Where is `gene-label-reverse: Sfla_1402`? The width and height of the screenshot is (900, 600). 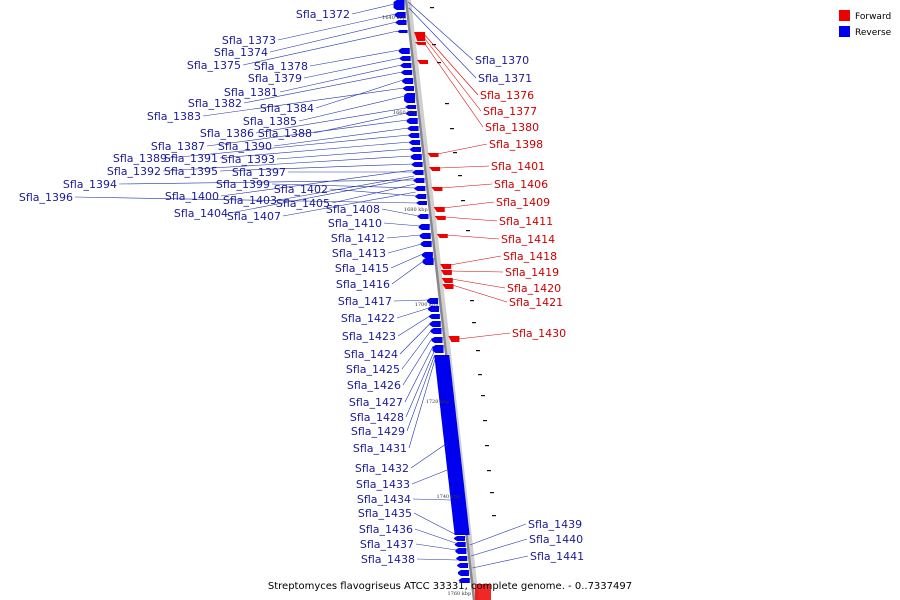
gene-label-reverse: Sfla_1402 is located at coordinates (301, 189).